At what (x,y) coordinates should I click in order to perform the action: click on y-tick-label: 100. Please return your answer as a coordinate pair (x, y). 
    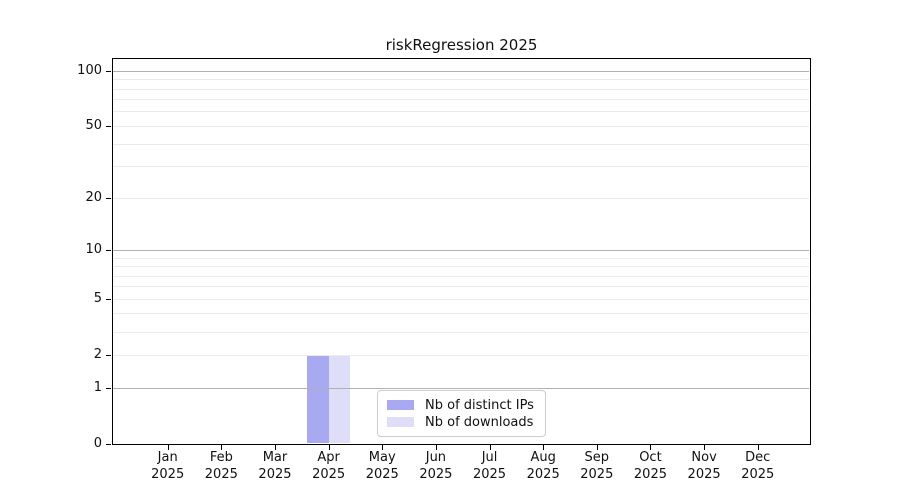
    Looking at the image, I should click on (89, 71).